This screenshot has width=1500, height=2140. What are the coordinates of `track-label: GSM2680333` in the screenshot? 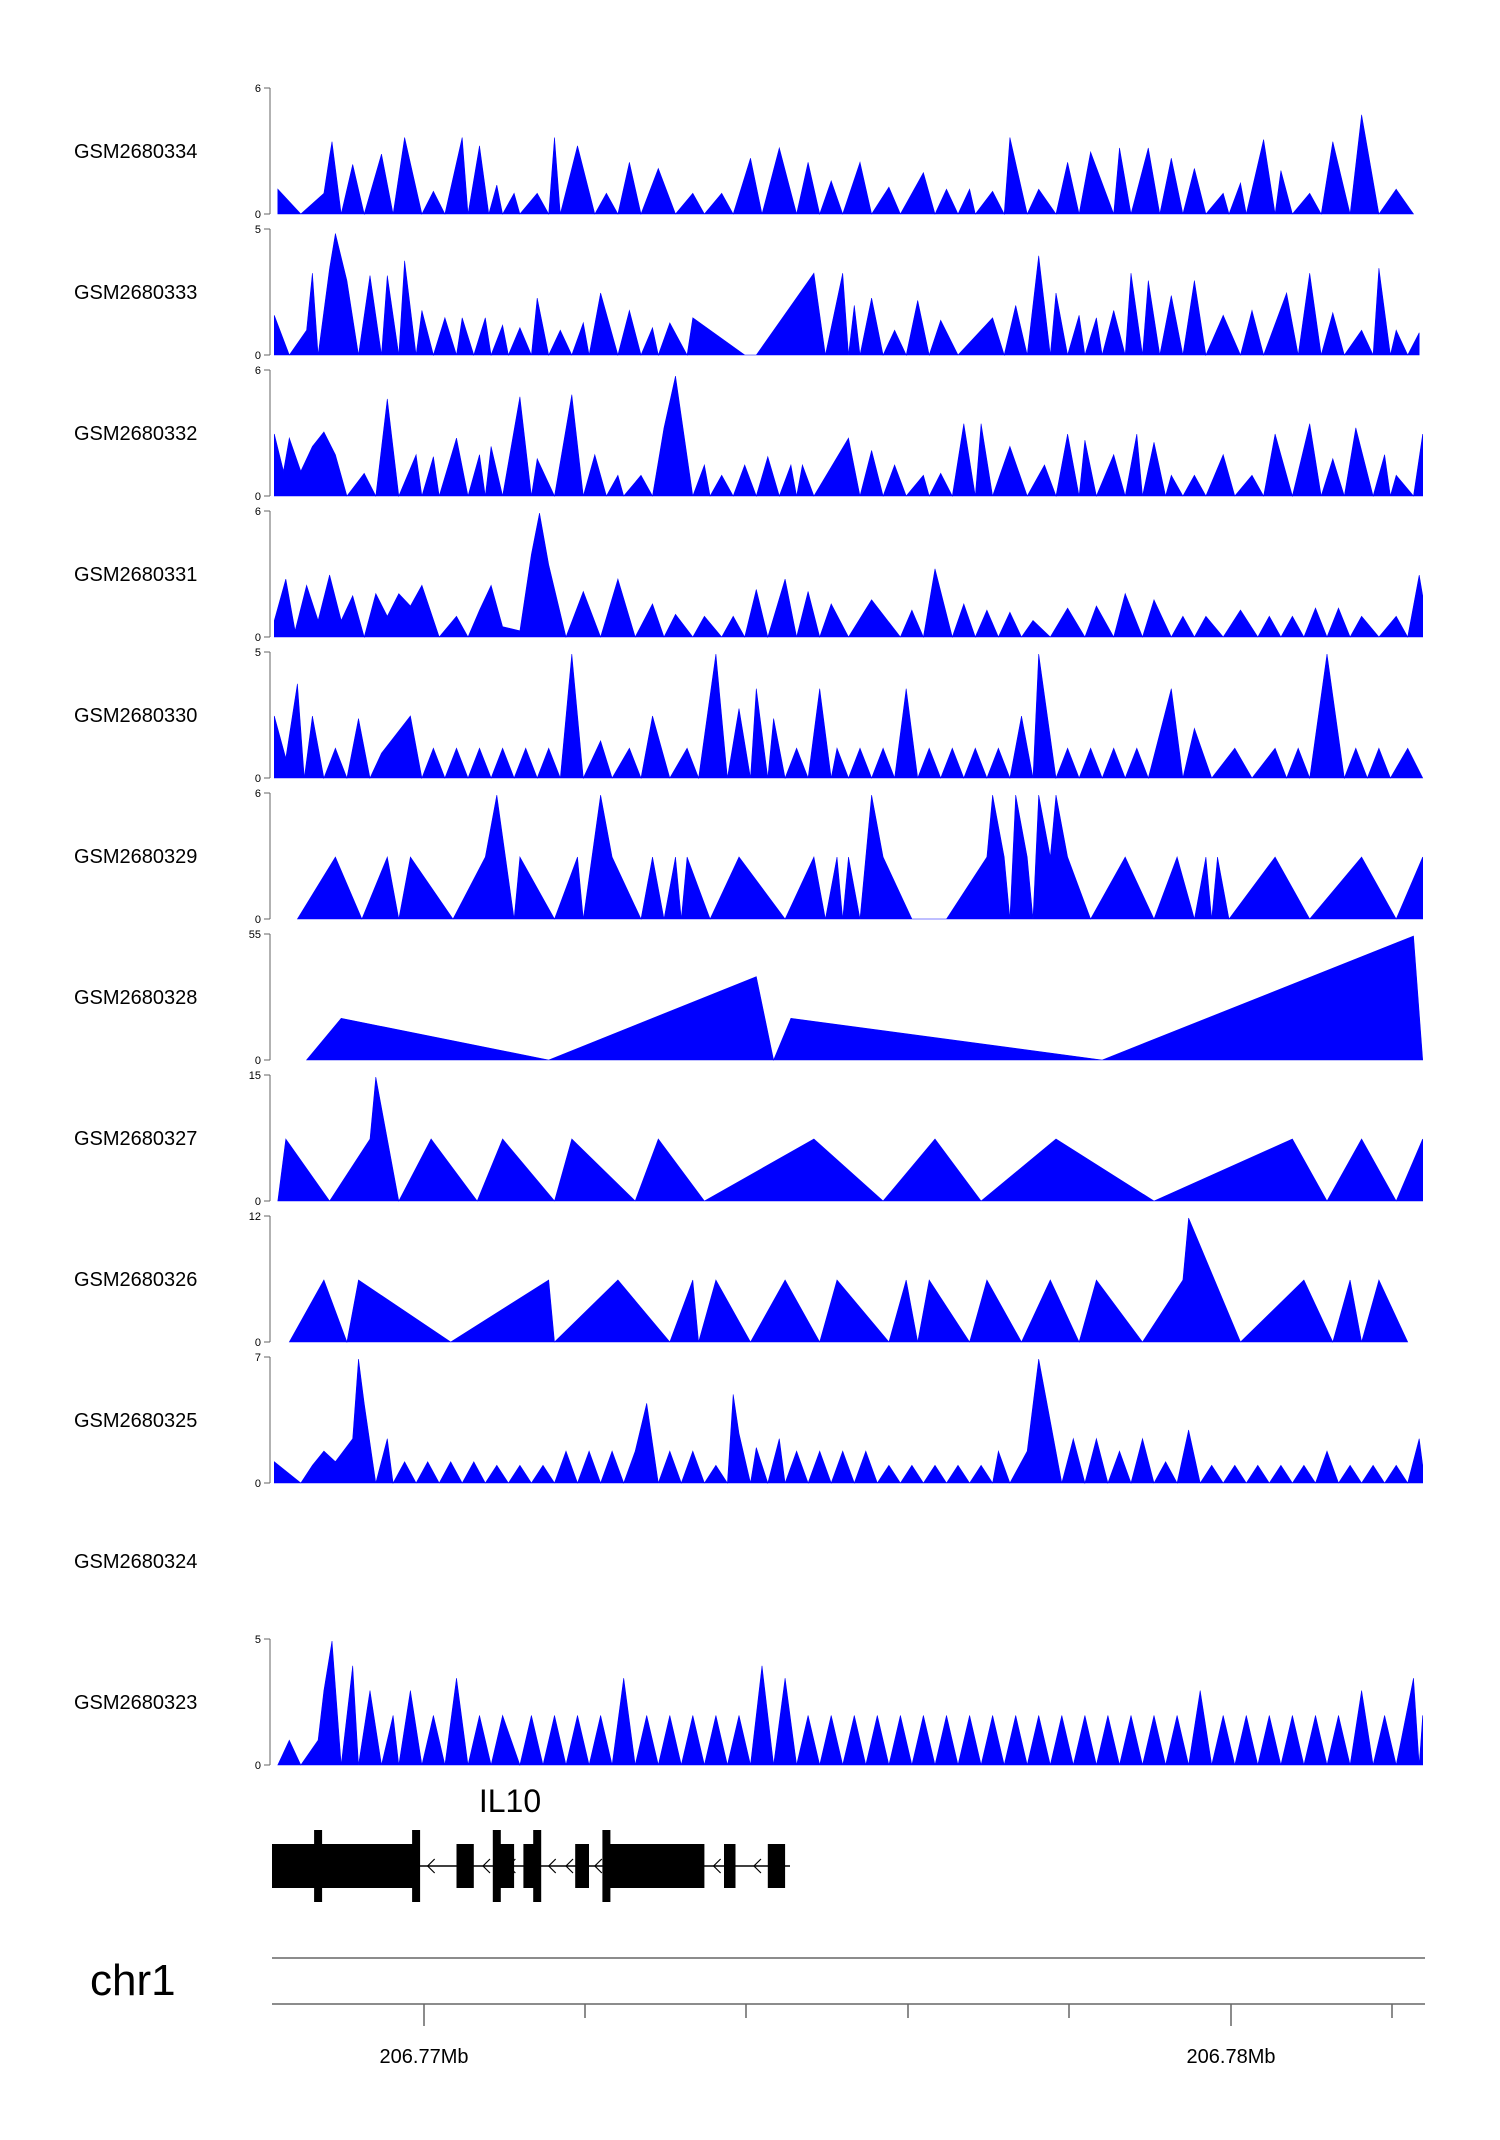 It's located at (135, 293).